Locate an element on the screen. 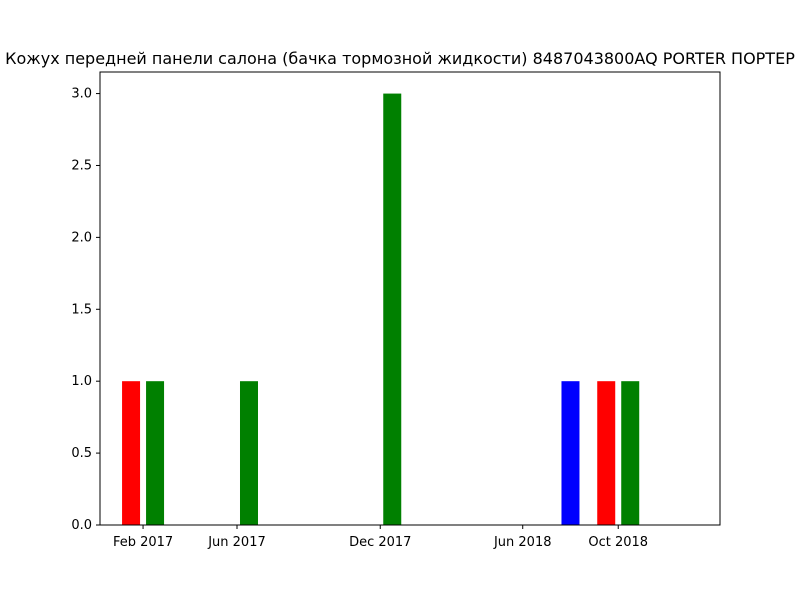 The width and height of the screenshot is (800, 604). x-tick-label: Jun 2018 is located at coordinates (522, 542).